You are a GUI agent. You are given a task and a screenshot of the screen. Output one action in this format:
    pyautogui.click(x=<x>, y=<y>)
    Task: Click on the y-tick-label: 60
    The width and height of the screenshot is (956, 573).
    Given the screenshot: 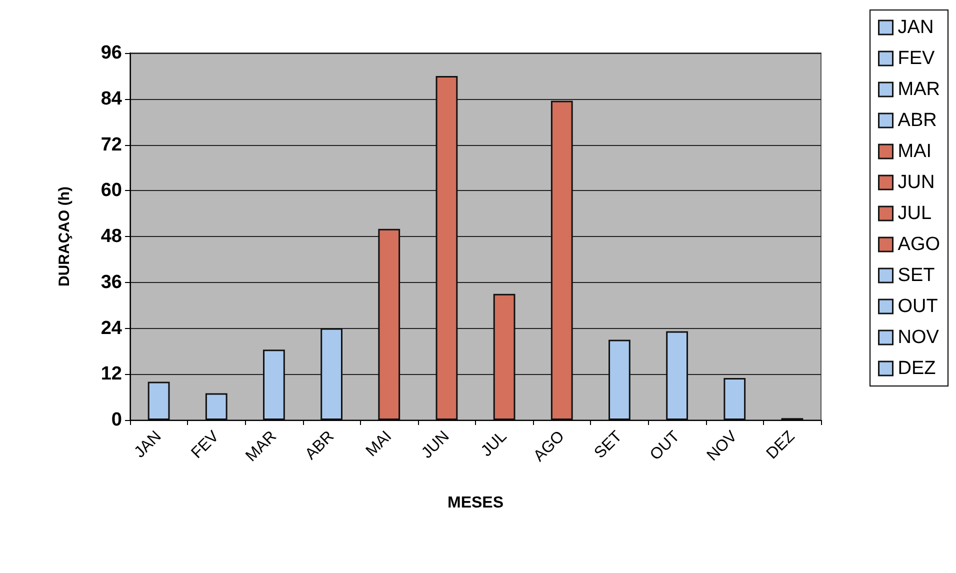 What is the action you would take?
    pyautogui.click(x=111, y=191)
    